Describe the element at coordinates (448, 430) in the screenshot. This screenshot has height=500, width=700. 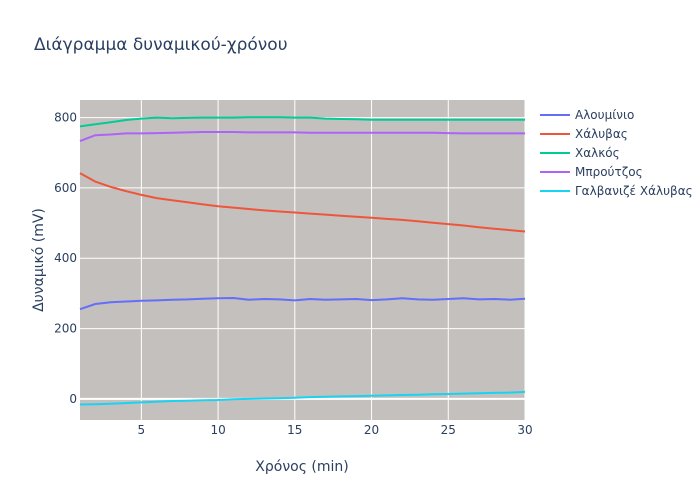
I see `x-tick-label: 25` at that location.